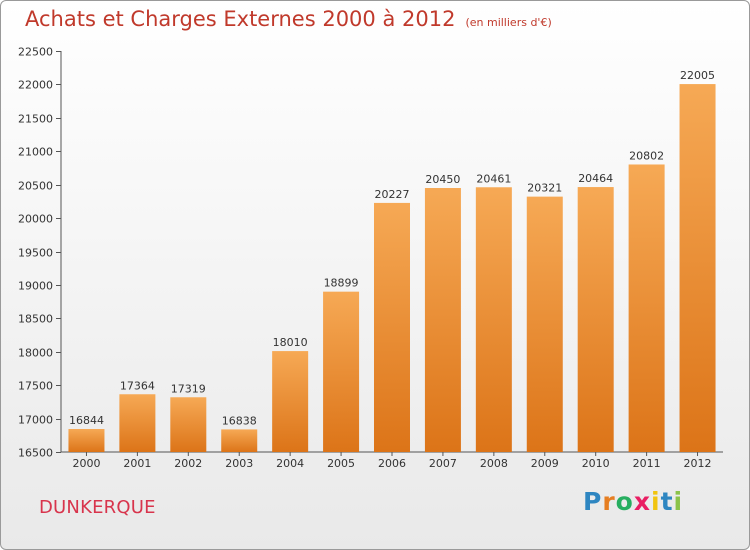 The image size is (750, 550). I want to click on logo-letter: x, so click(642, 501).